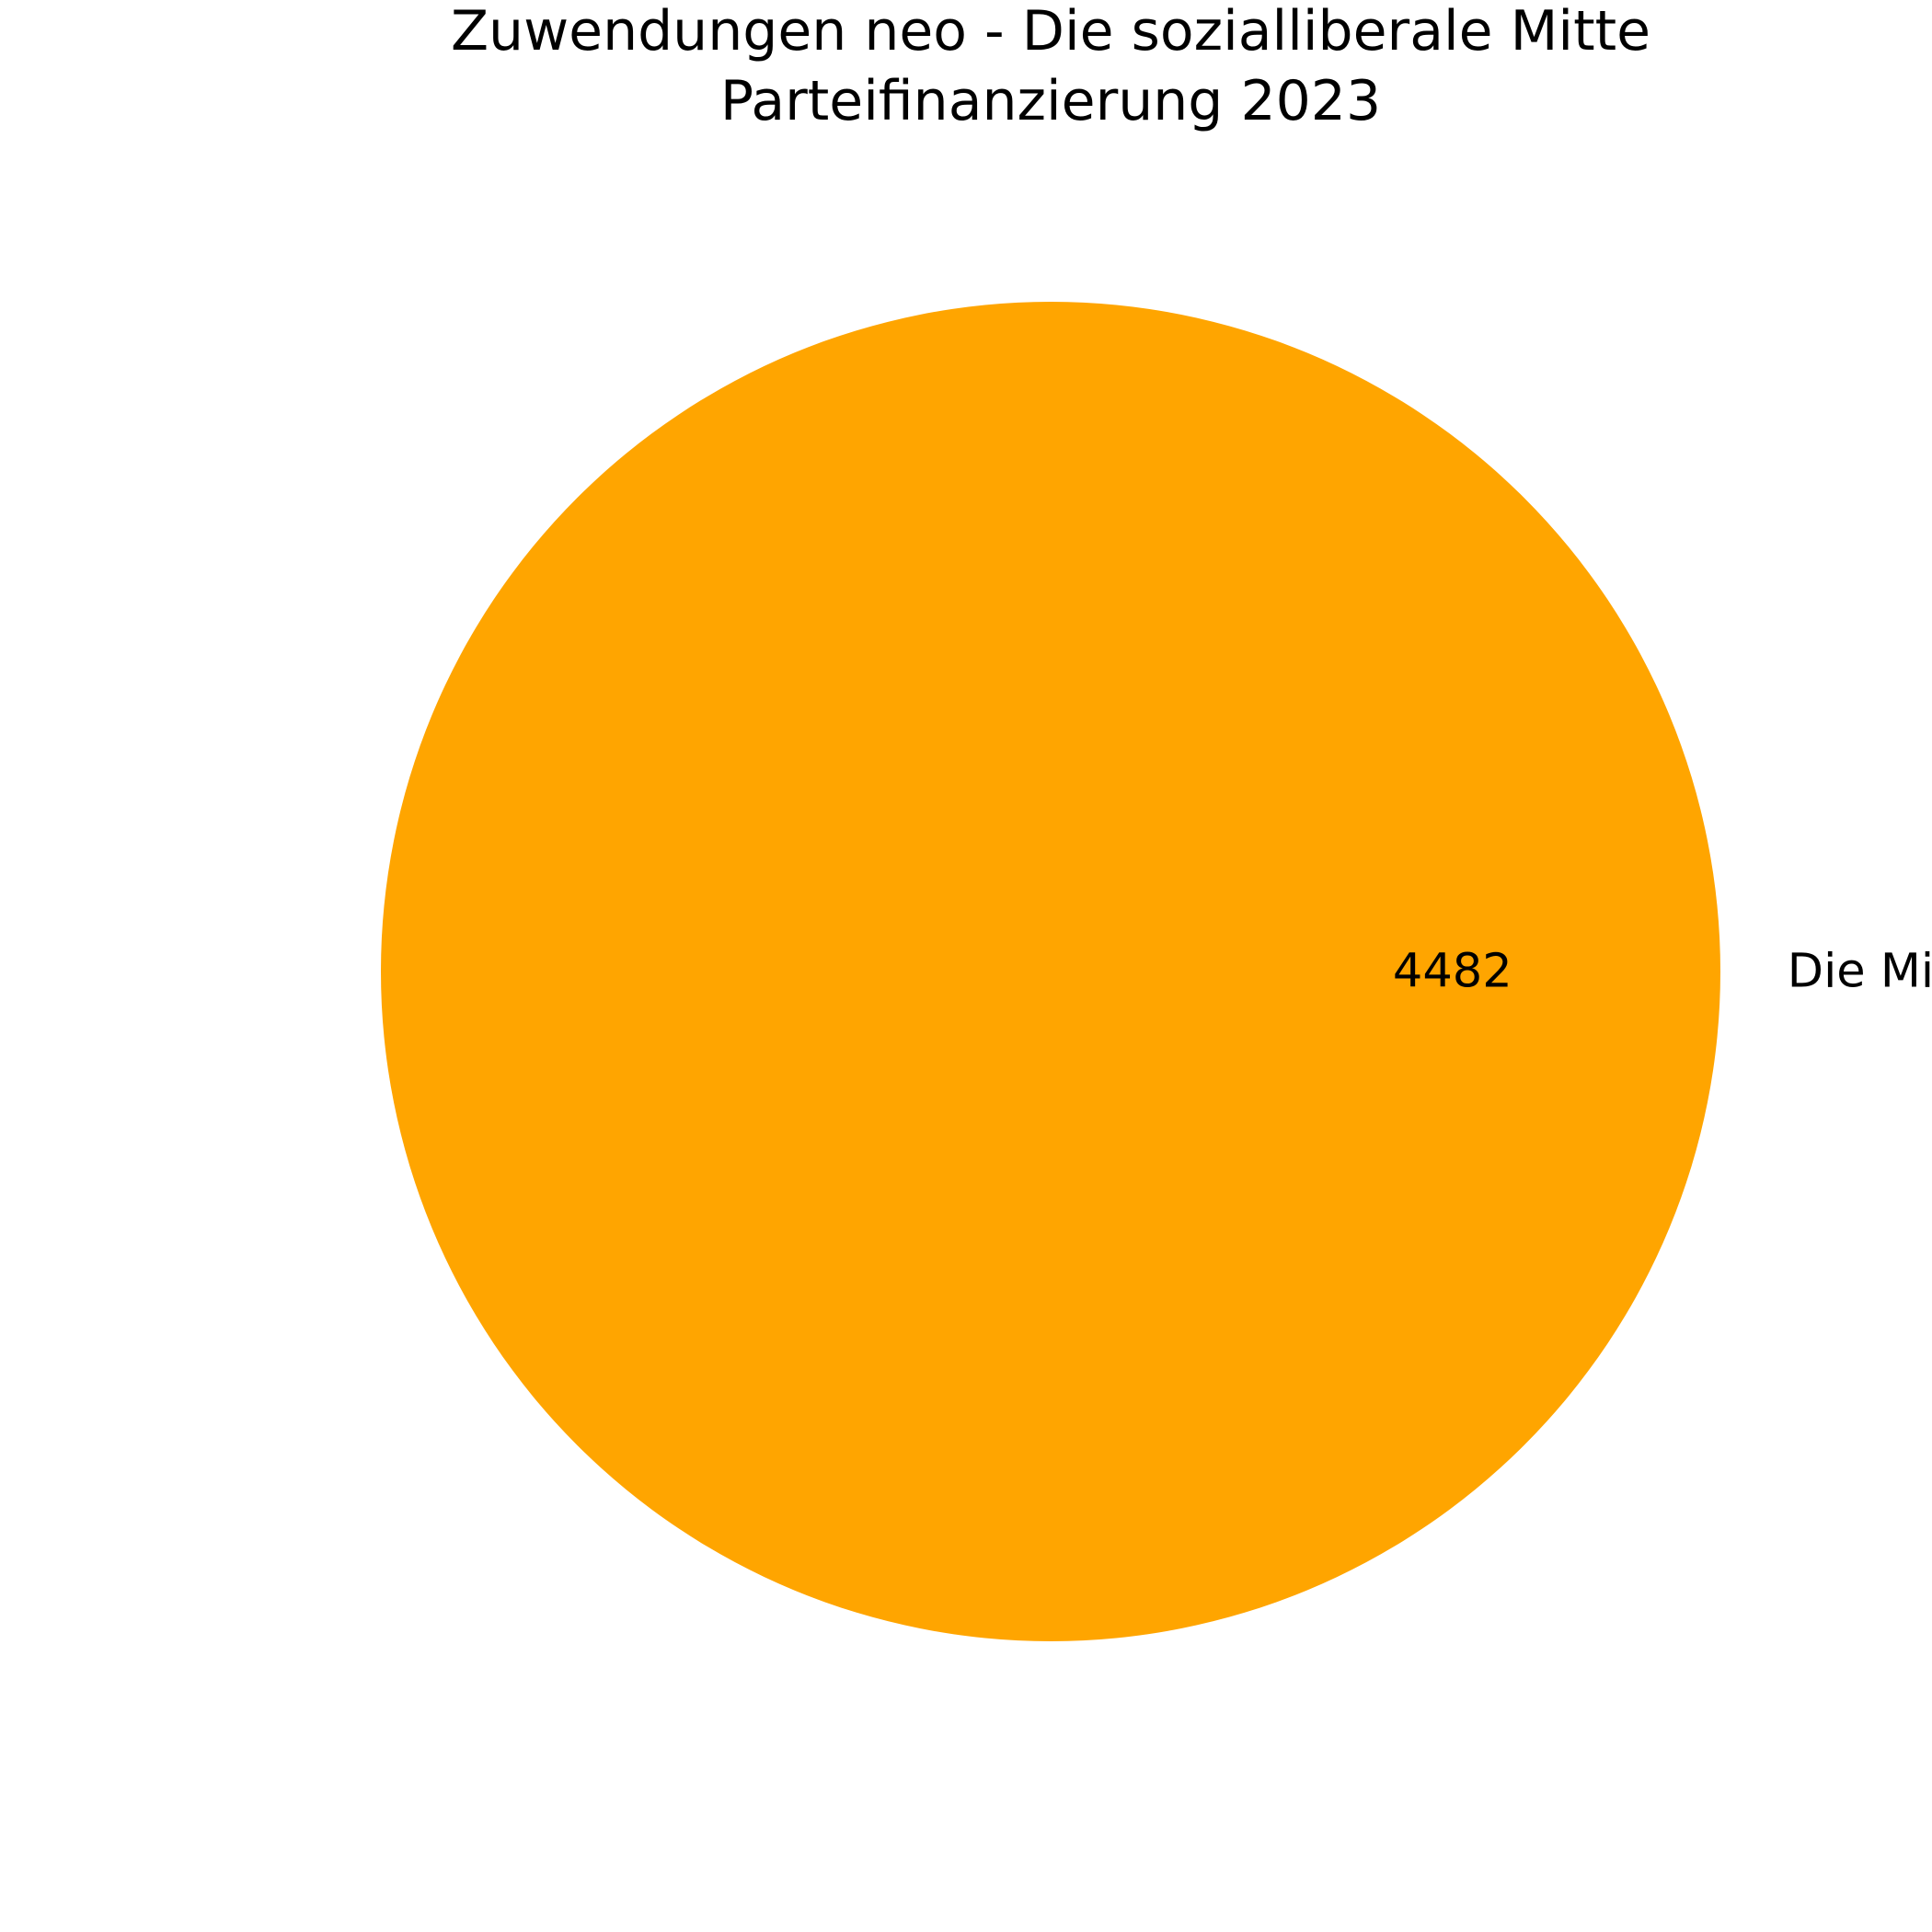 The width and height of the screenshot is (1932, 1932). What do you see at coordinates (1662, 972) in the screenshot?
I see `pie-labels: Die Mitte 4482` at bounding box center [1662, 972].